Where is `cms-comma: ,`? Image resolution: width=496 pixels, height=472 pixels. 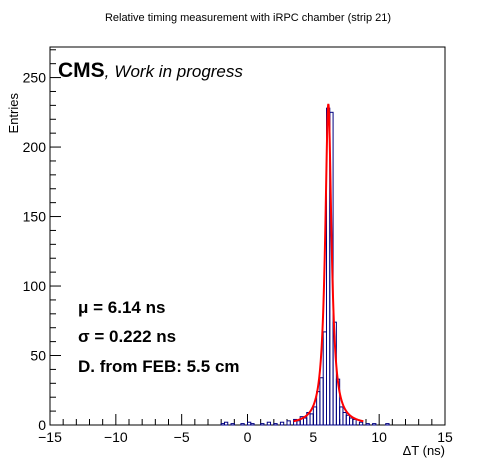 cms-comma: , is located at coordinates (107, 71).